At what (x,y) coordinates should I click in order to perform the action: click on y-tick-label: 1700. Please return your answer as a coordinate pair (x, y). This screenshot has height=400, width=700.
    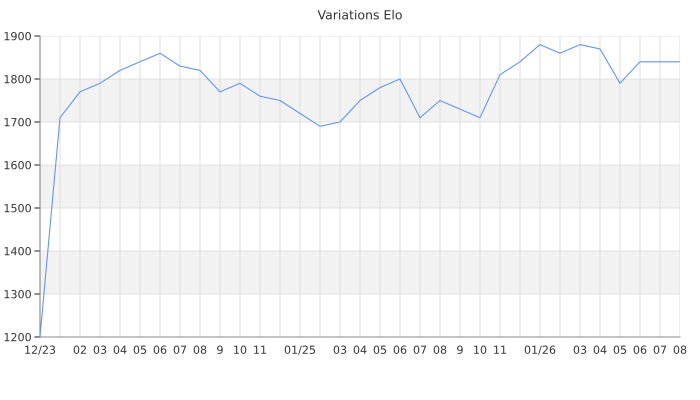
    Looking at the image, I should click on (17, 122).